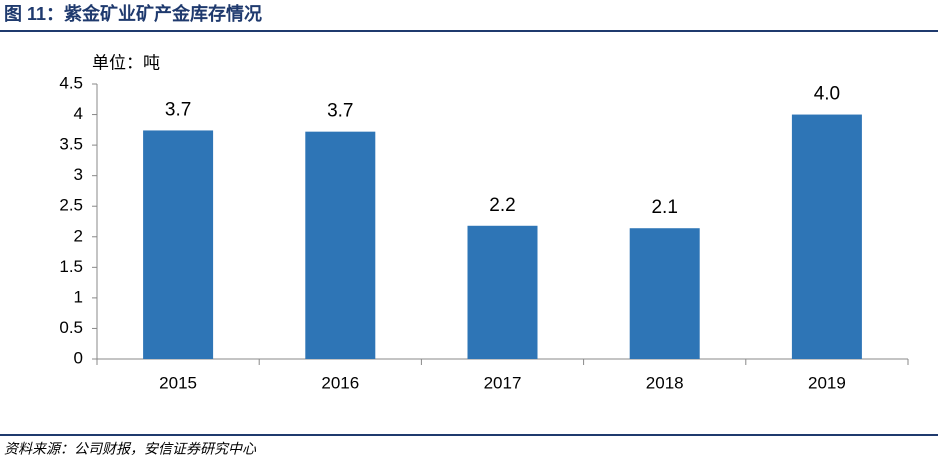 The height and width of the screenshot is (460, 938). I want to click on y-tick-label: 1, so click(78, 296).